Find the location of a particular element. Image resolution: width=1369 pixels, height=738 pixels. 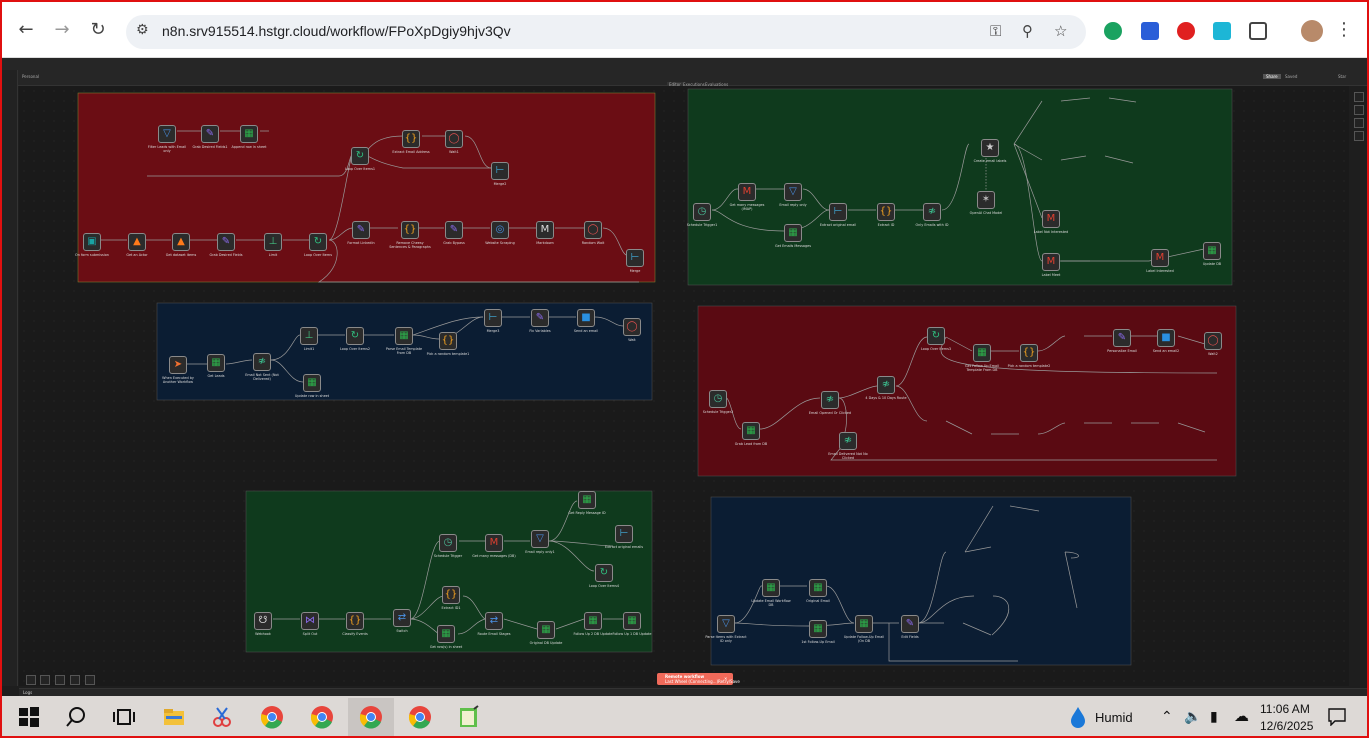

workflow-node: ▣ is located at coordinates (92, 242).